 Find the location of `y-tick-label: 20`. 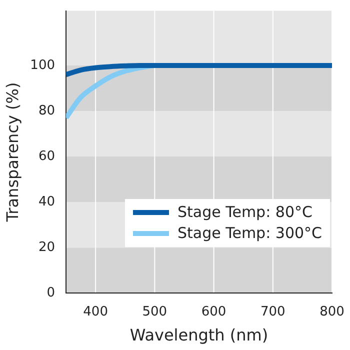

y-tick-label: 20 is located at coordinates (47, 248).